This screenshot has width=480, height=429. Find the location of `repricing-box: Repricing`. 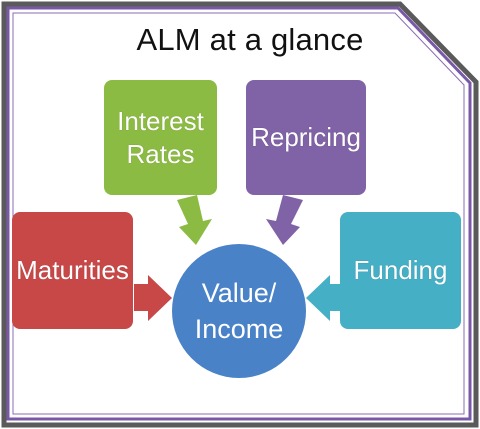

repricing-box: Repricing is located at coordinates (306, 137).